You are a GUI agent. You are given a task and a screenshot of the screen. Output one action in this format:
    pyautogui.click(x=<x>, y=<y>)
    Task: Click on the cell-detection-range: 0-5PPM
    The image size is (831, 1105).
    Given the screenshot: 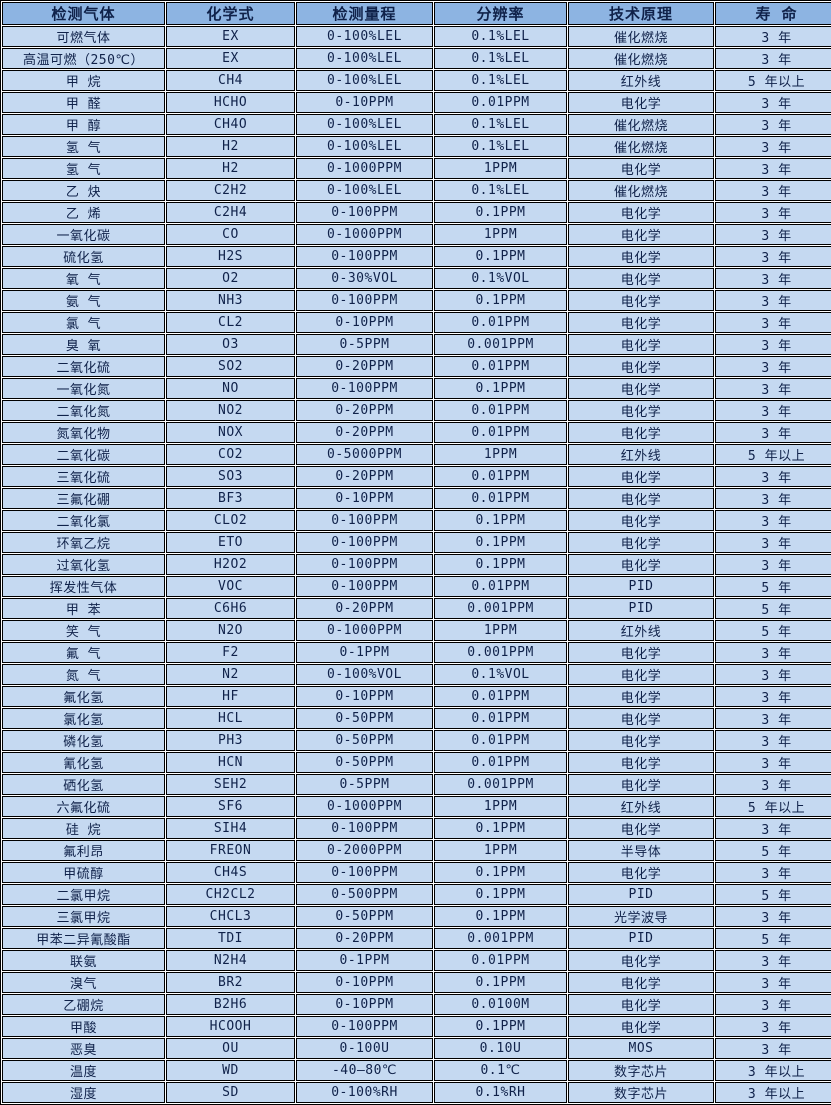 What is the action you would take?
    pyautogui.click(x=364, y=784)
    